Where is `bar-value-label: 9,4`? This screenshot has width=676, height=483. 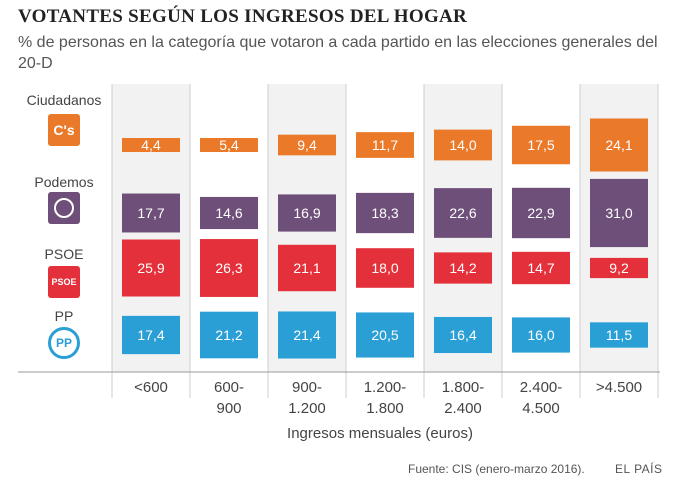 bar-value-label: 9,4 is located at coordinates (307, 145).